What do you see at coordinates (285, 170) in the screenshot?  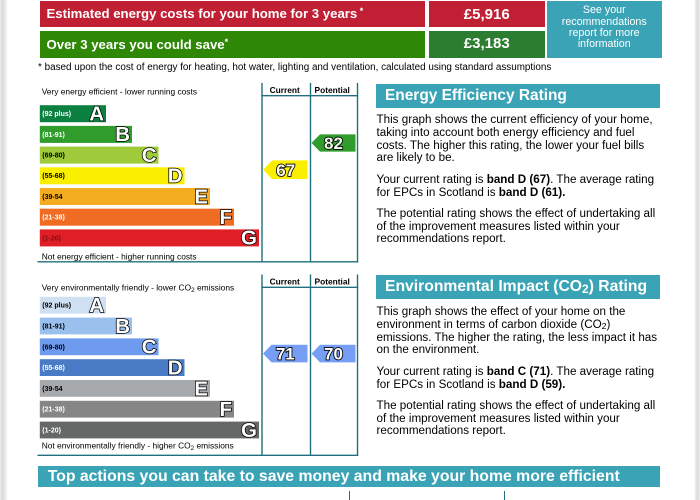 I see `svg-text: 67` at bounding box center [285, 170].